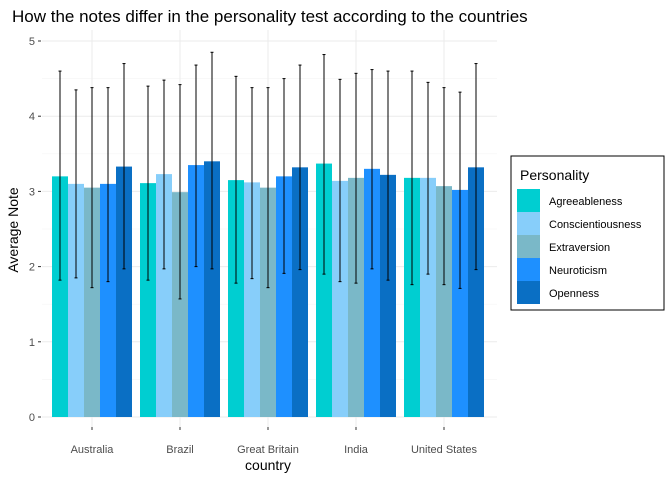  Describe the element at coordinates (554, 175) in the screenshot. I see `legend-title: Personality` at that location.